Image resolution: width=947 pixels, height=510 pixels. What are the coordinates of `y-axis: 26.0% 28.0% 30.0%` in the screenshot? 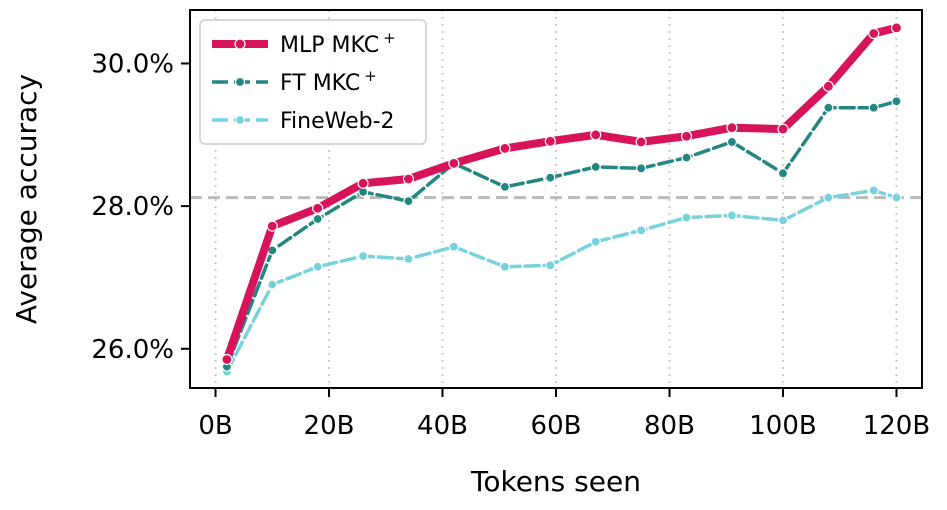 It's located at (140, 207).